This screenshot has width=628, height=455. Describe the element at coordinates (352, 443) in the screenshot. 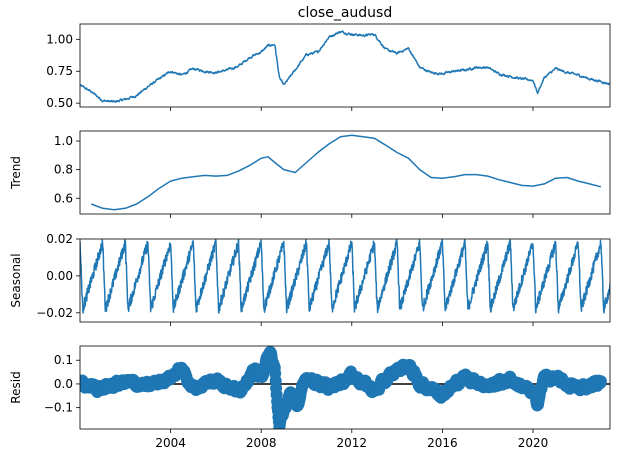

I see `x-tick-label: 2012` at that location.